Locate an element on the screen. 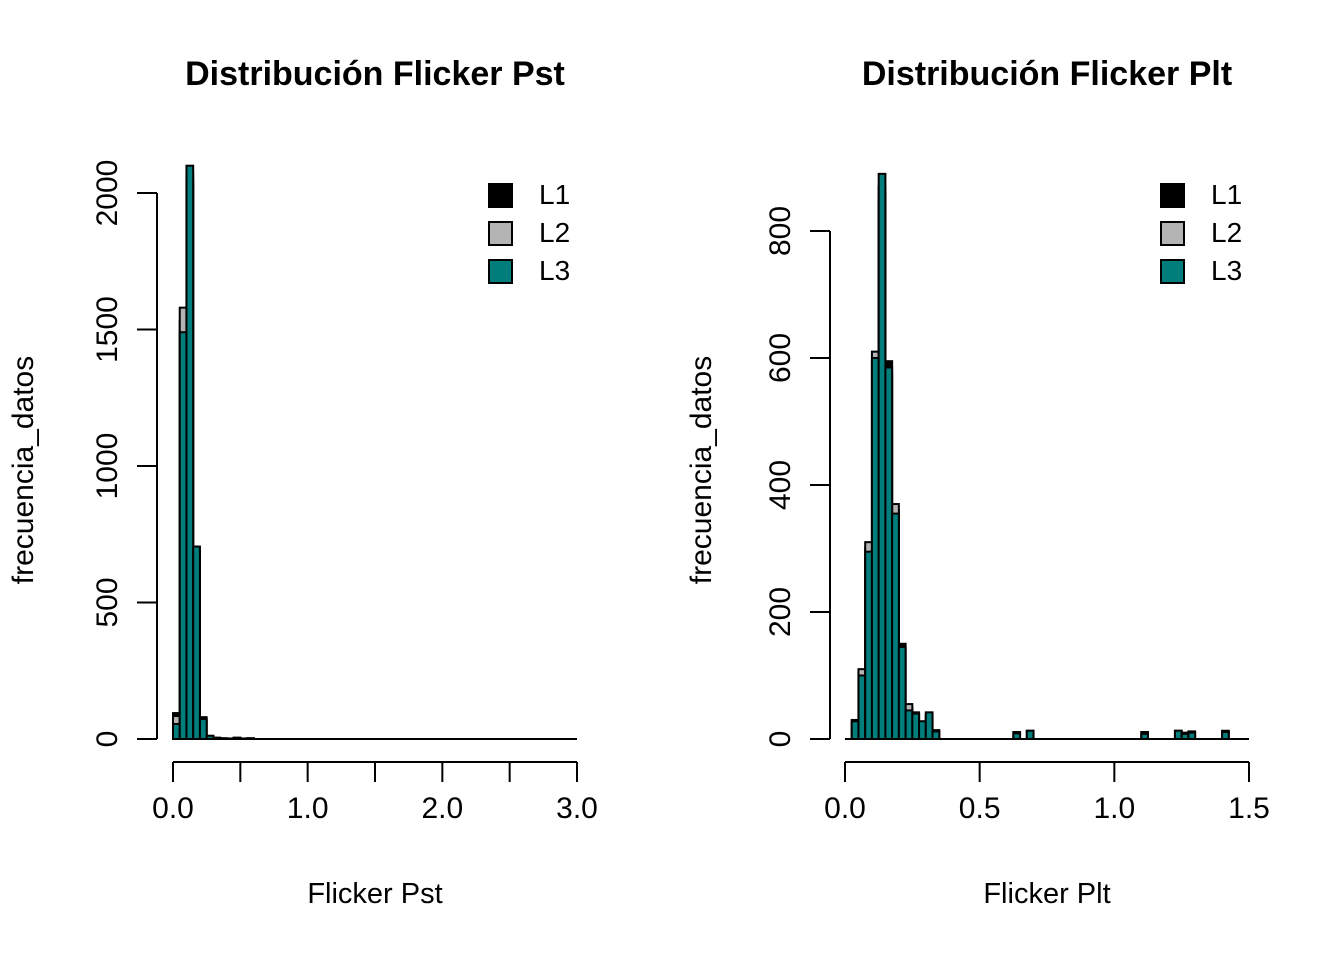  right-legend: L1 L2 L3 is located at coordinates (1201, 232).